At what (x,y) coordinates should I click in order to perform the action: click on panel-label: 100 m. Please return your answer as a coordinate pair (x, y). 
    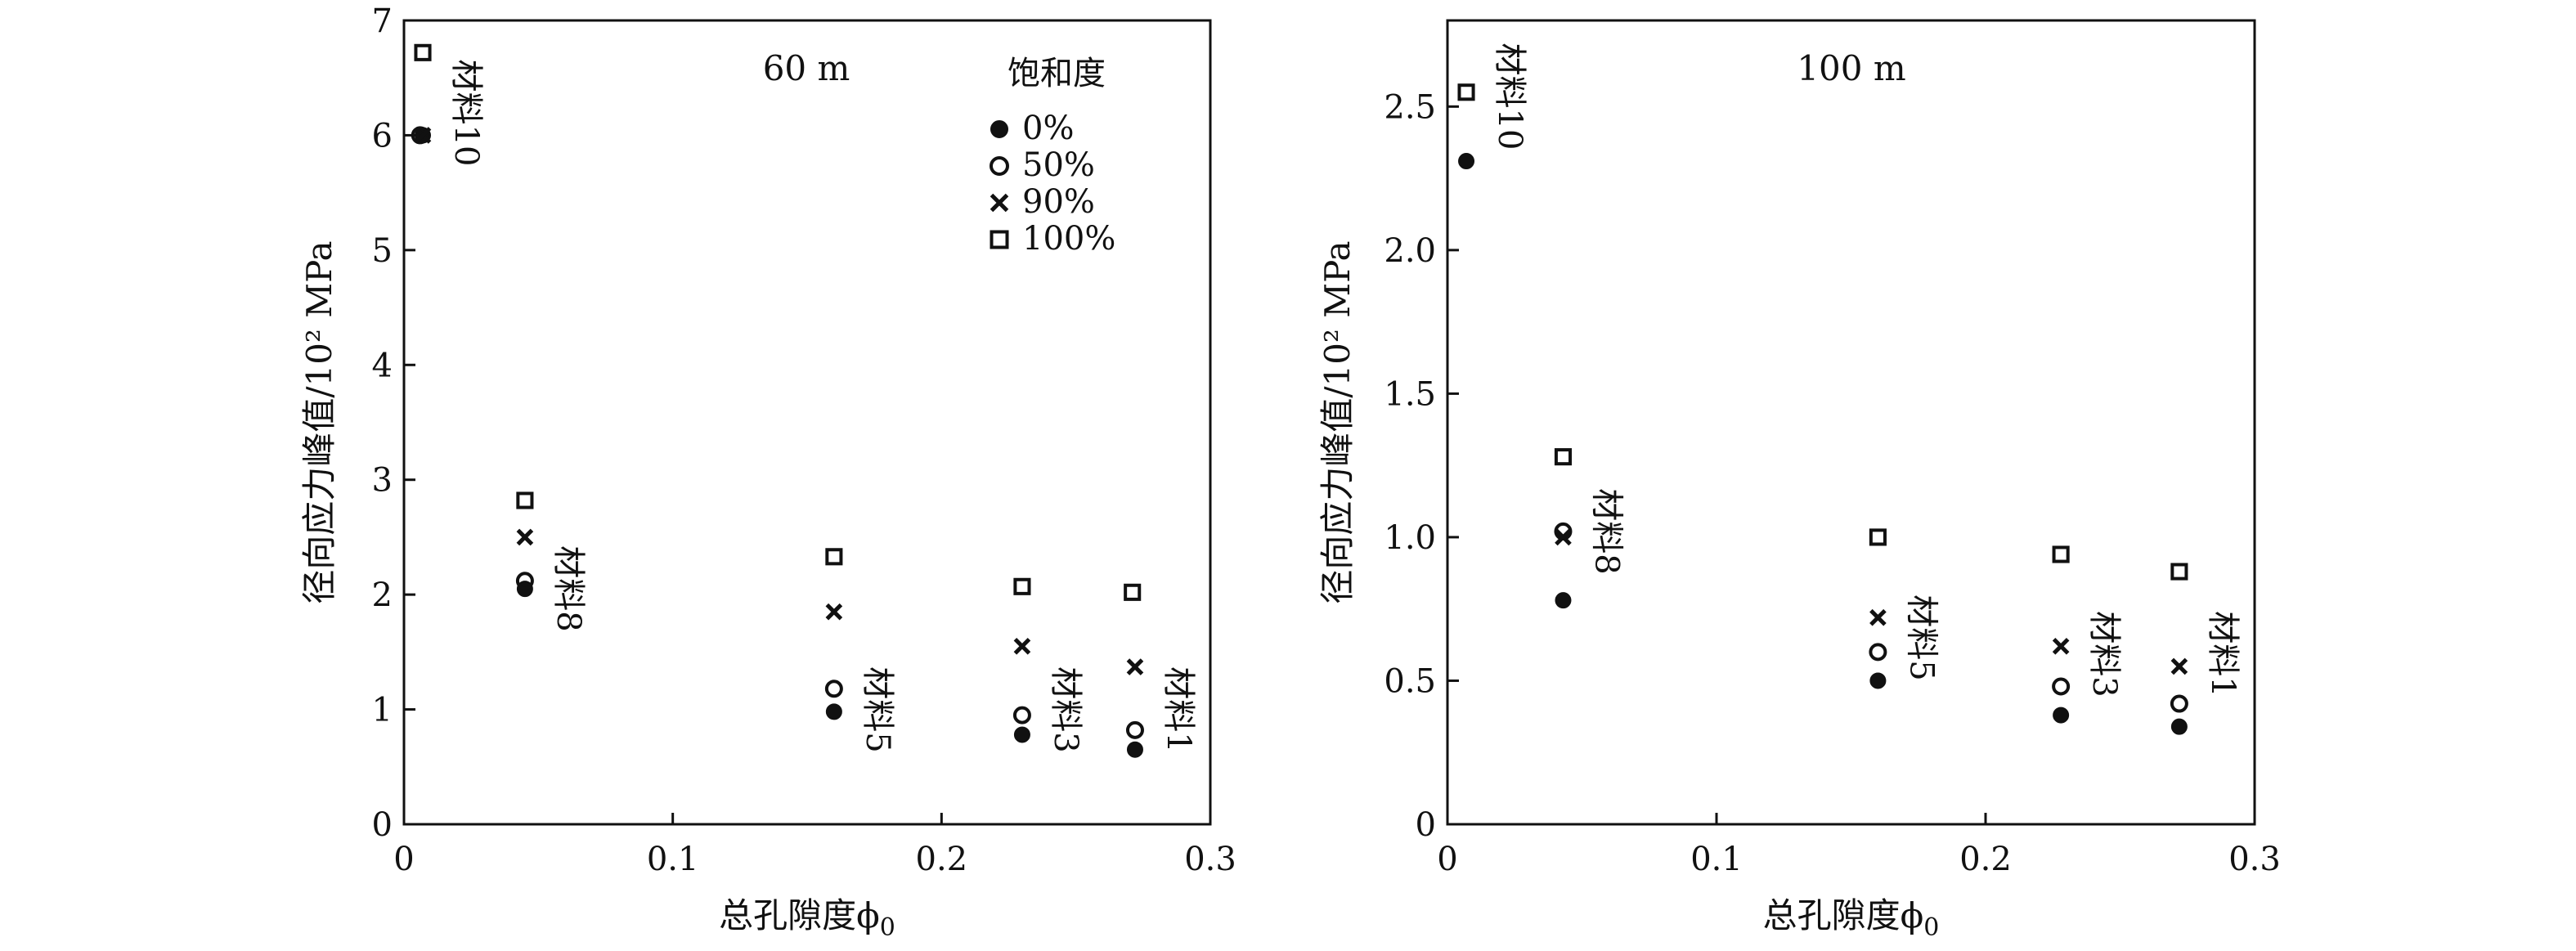
    Looking at the image, I should click on (1851, 68).